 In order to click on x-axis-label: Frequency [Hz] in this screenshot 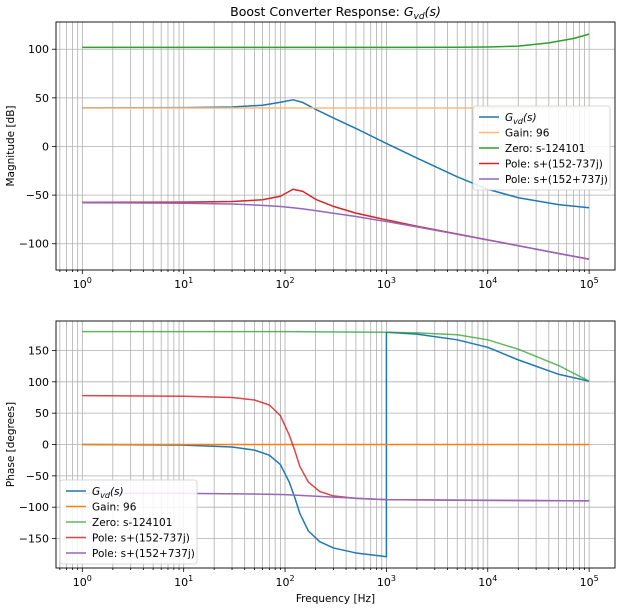, I will do `click(335, 599)`.